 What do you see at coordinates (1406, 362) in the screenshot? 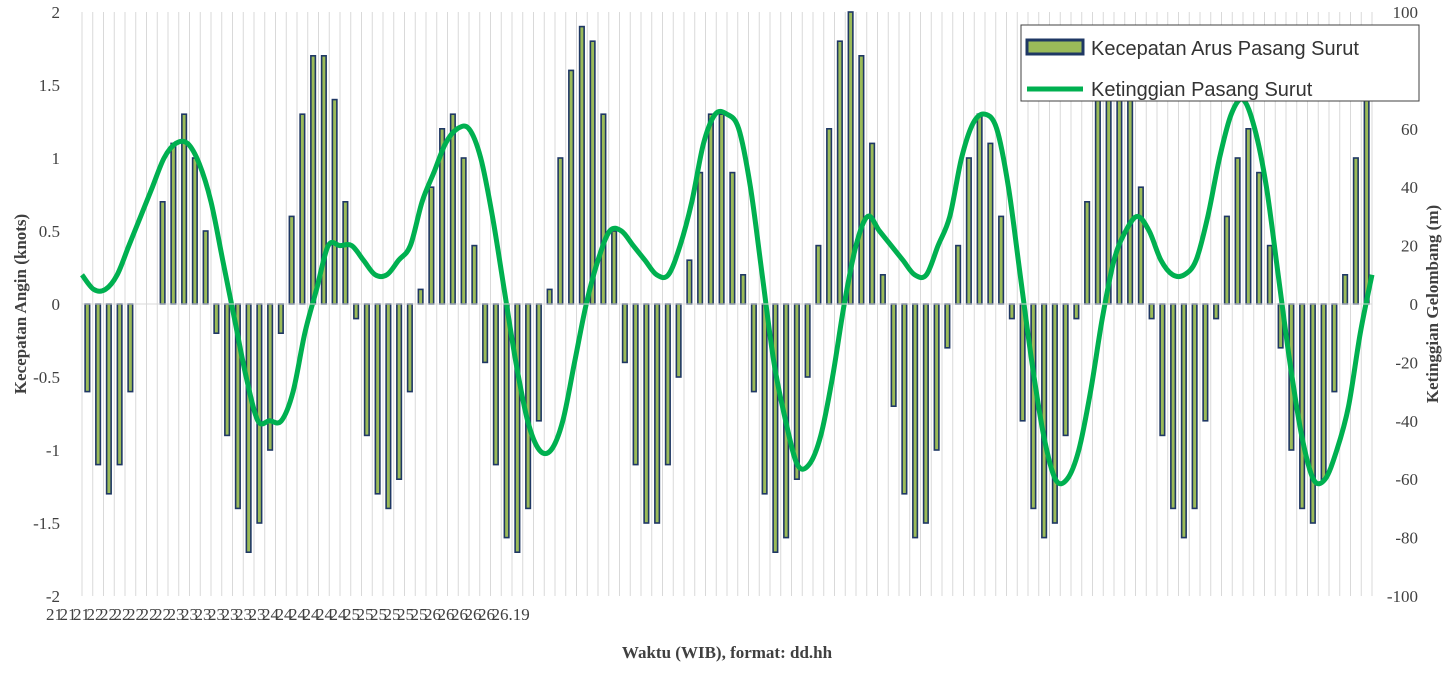
I see `y-right-tick-label: -20` at bounding box center [1406, 362].